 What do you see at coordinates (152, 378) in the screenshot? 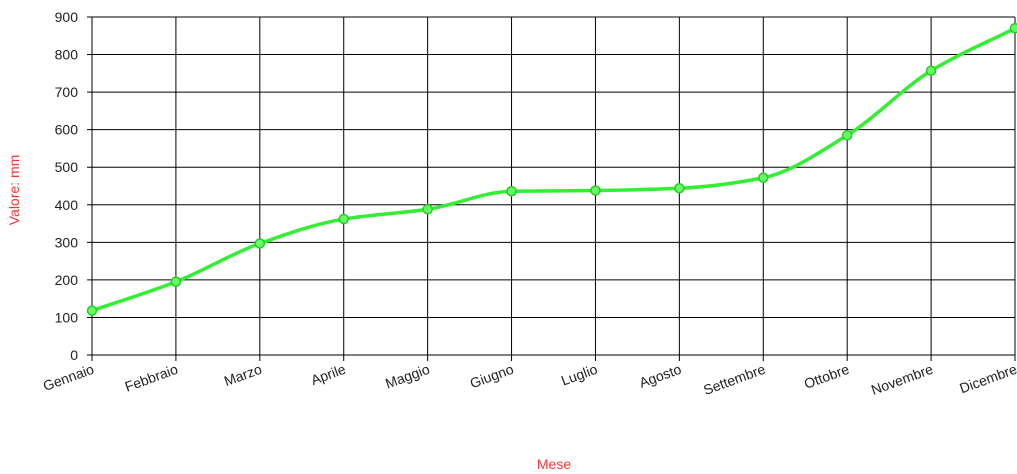
I see `x-tick-label: Febbraio` at bounding box center [152, 378].